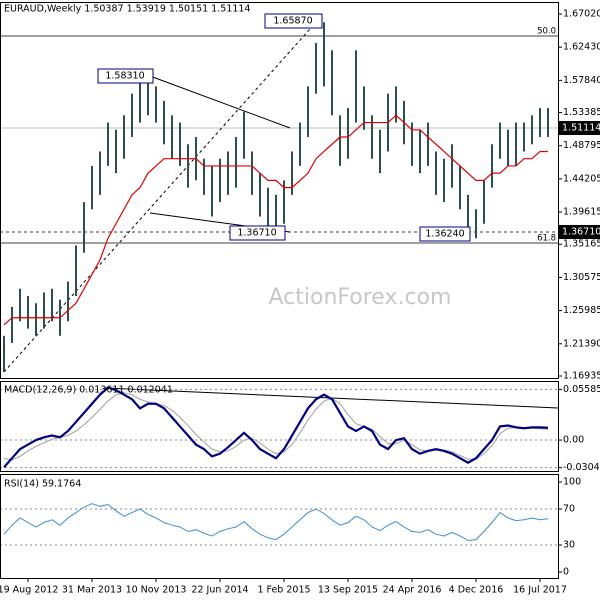  I want to click on y-tick-label: 0.055858, so click(581, 389).